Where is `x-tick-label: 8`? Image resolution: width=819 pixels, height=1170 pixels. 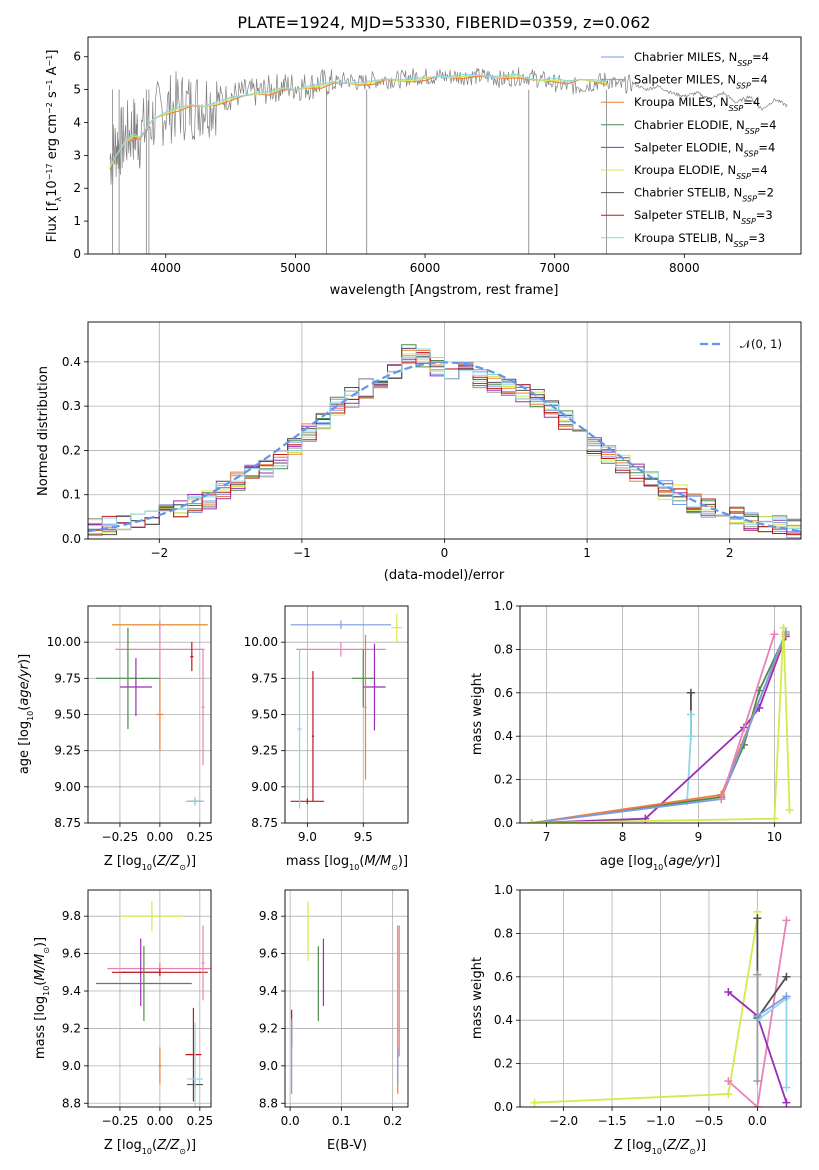 x-tick-label: 8 is located at coordinates (623, 837).